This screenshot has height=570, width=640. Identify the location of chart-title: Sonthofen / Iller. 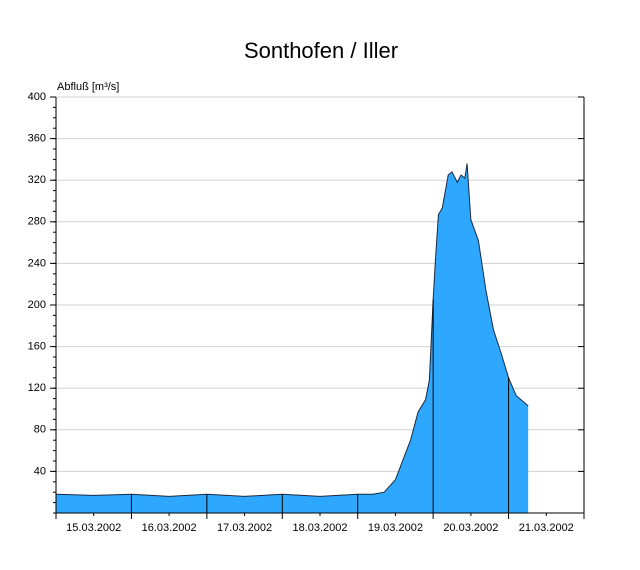
(321, 50).